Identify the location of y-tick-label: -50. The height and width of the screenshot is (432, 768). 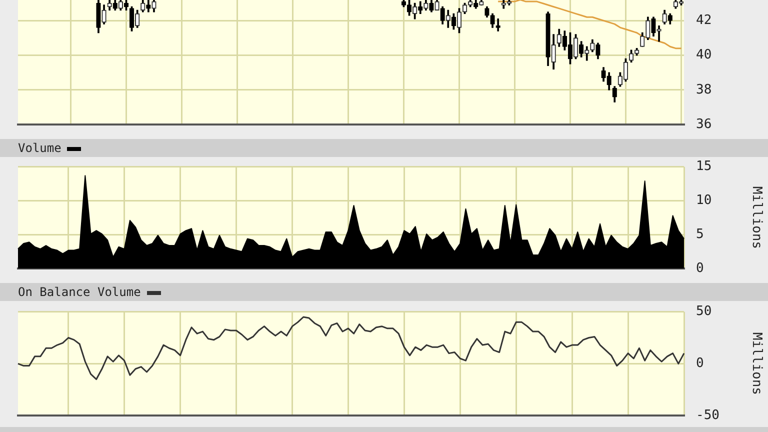
(708, 415).